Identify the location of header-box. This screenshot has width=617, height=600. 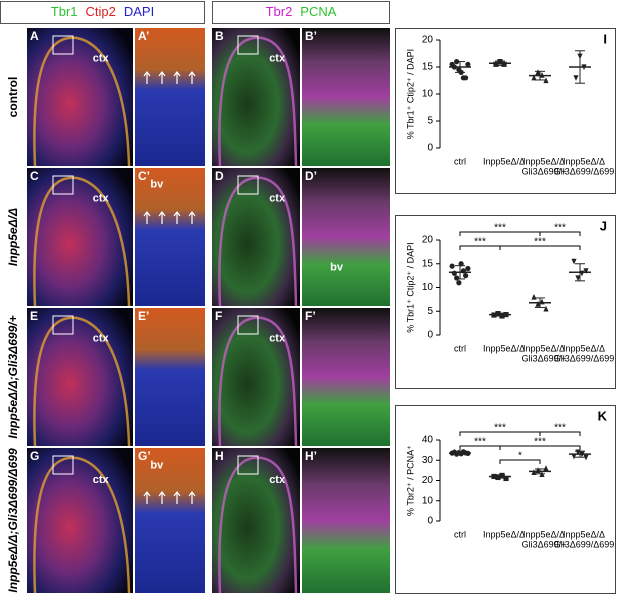
(102, 12).